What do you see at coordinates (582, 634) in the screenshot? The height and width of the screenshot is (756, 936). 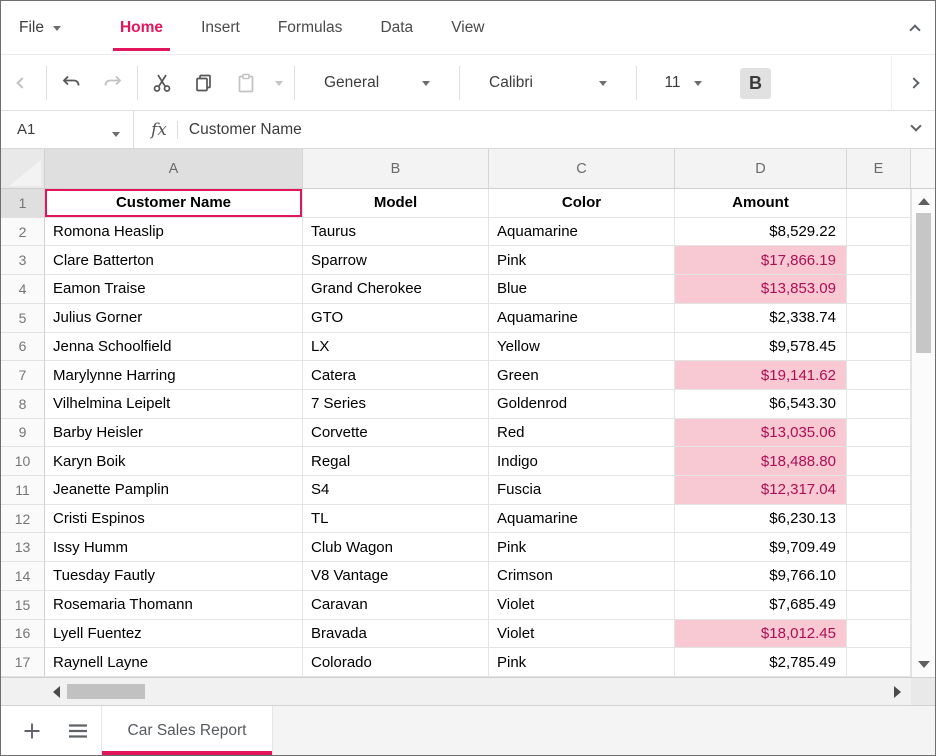 I see `cell-c16: Violet` at bounding box center [582, 634].